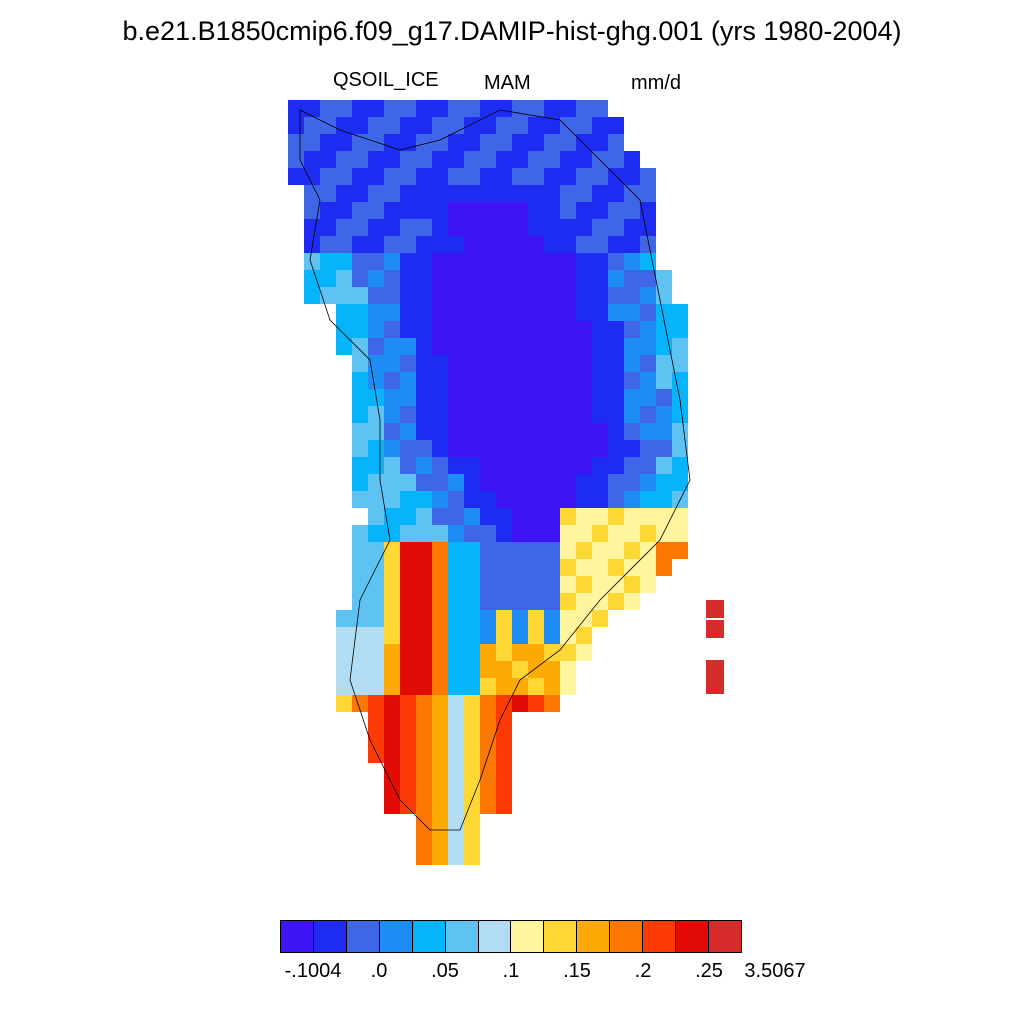 This screenshot has height=1024, width=1024. Describe the element at coordinates (445, 971) in the screenshot. I see `colorbar-tick-label: .05` at that location.